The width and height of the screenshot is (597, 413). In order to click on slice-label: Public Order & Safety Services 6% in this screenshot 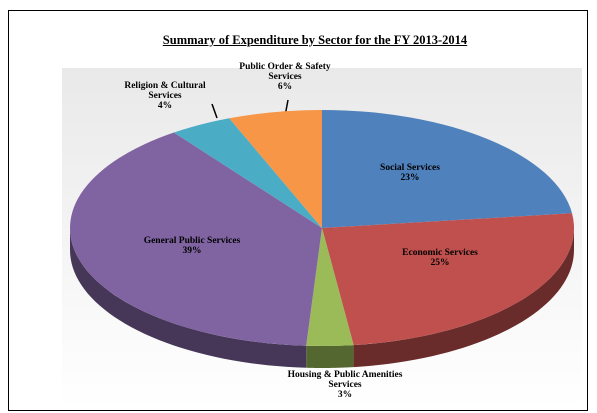, I will do `click(285, 77)`.